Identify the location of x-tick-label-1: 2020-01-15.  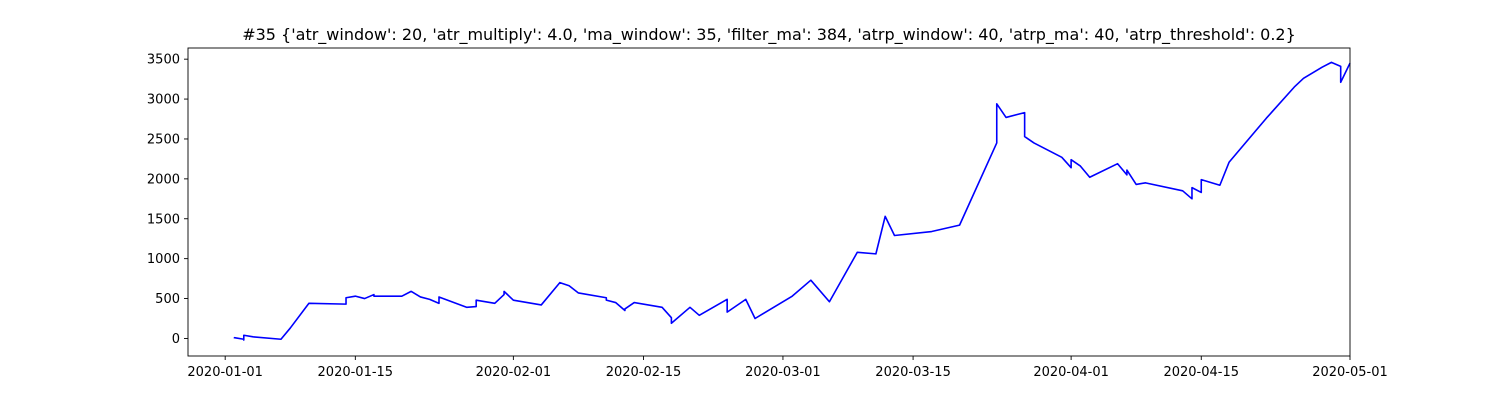
(356, 372).